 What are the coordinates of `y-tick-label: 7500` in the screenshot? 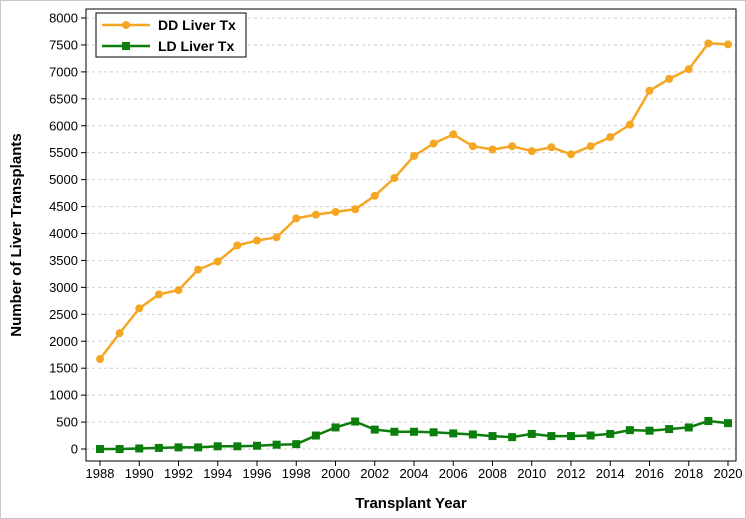 It's located at (63, 44).